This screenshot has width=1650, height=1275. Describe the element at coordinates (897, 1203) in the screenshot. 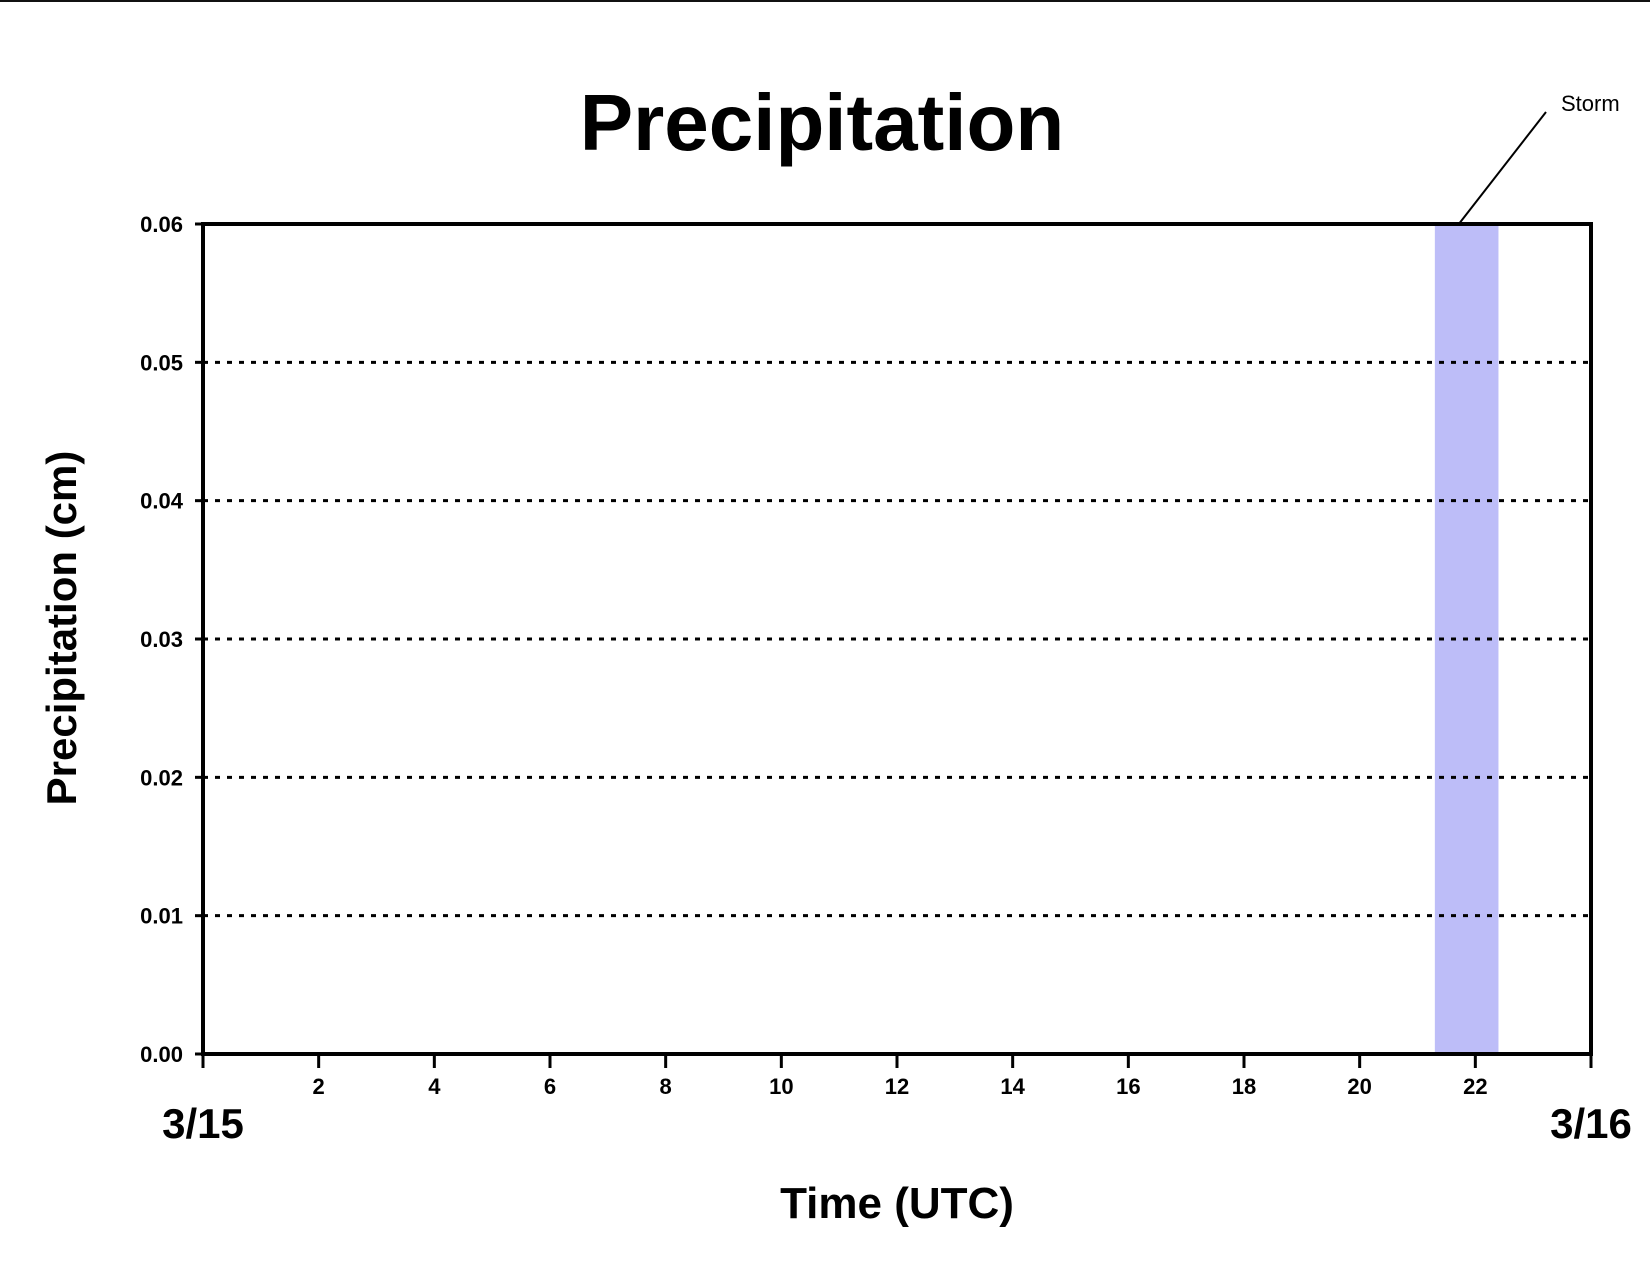

I see `x-axis-label: Time (UTC)` at that location.